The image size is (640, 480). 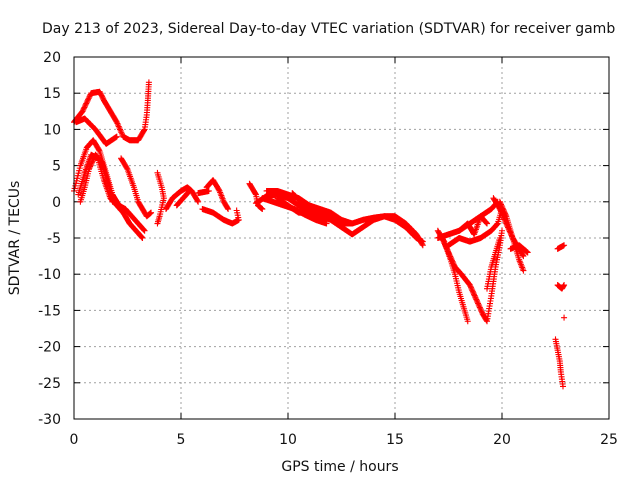 I want to click on series-s28, so click(x=561, y=247).